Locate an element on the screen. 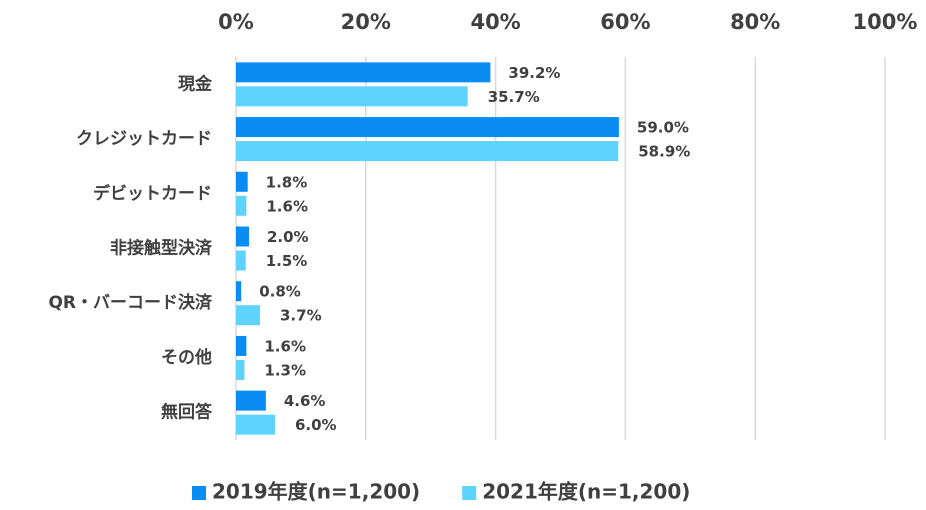 The height and width of the screenshot is (510, 926). x-tick-label: 100% is located at coordinates (885, 22).